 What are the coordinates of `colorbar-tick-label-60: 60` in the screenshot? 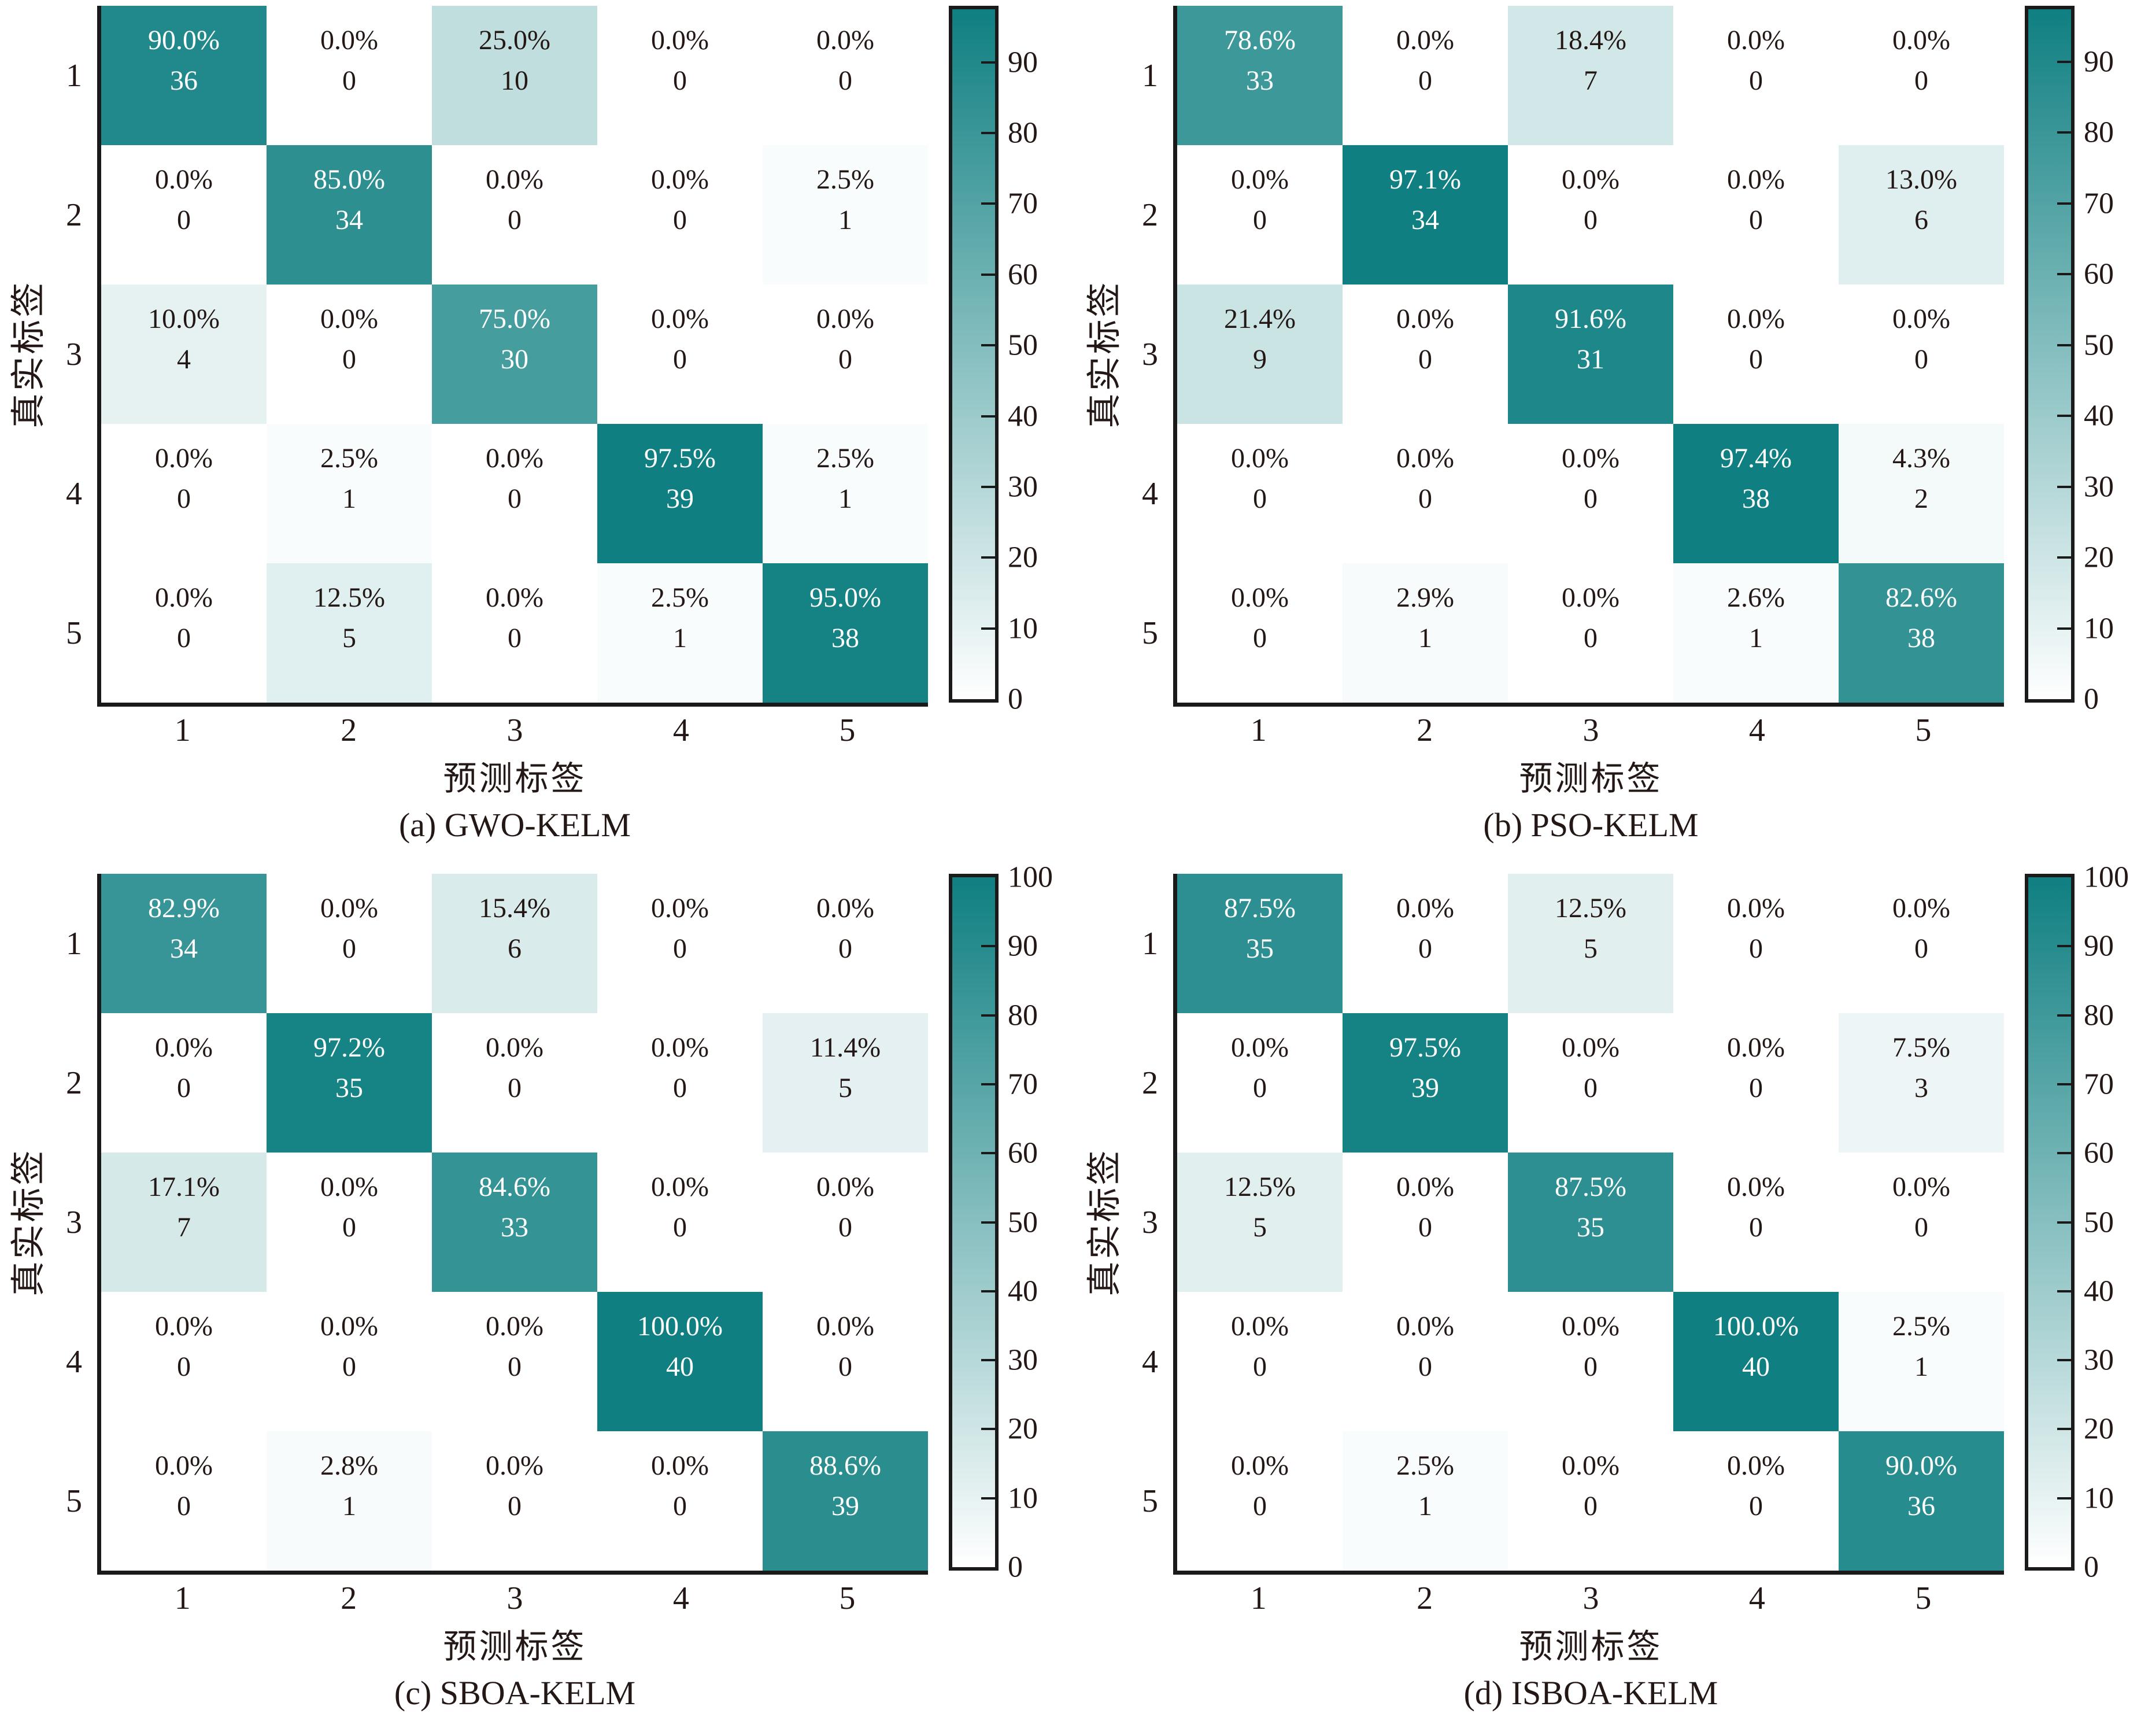 It's located at (2099, 1153).